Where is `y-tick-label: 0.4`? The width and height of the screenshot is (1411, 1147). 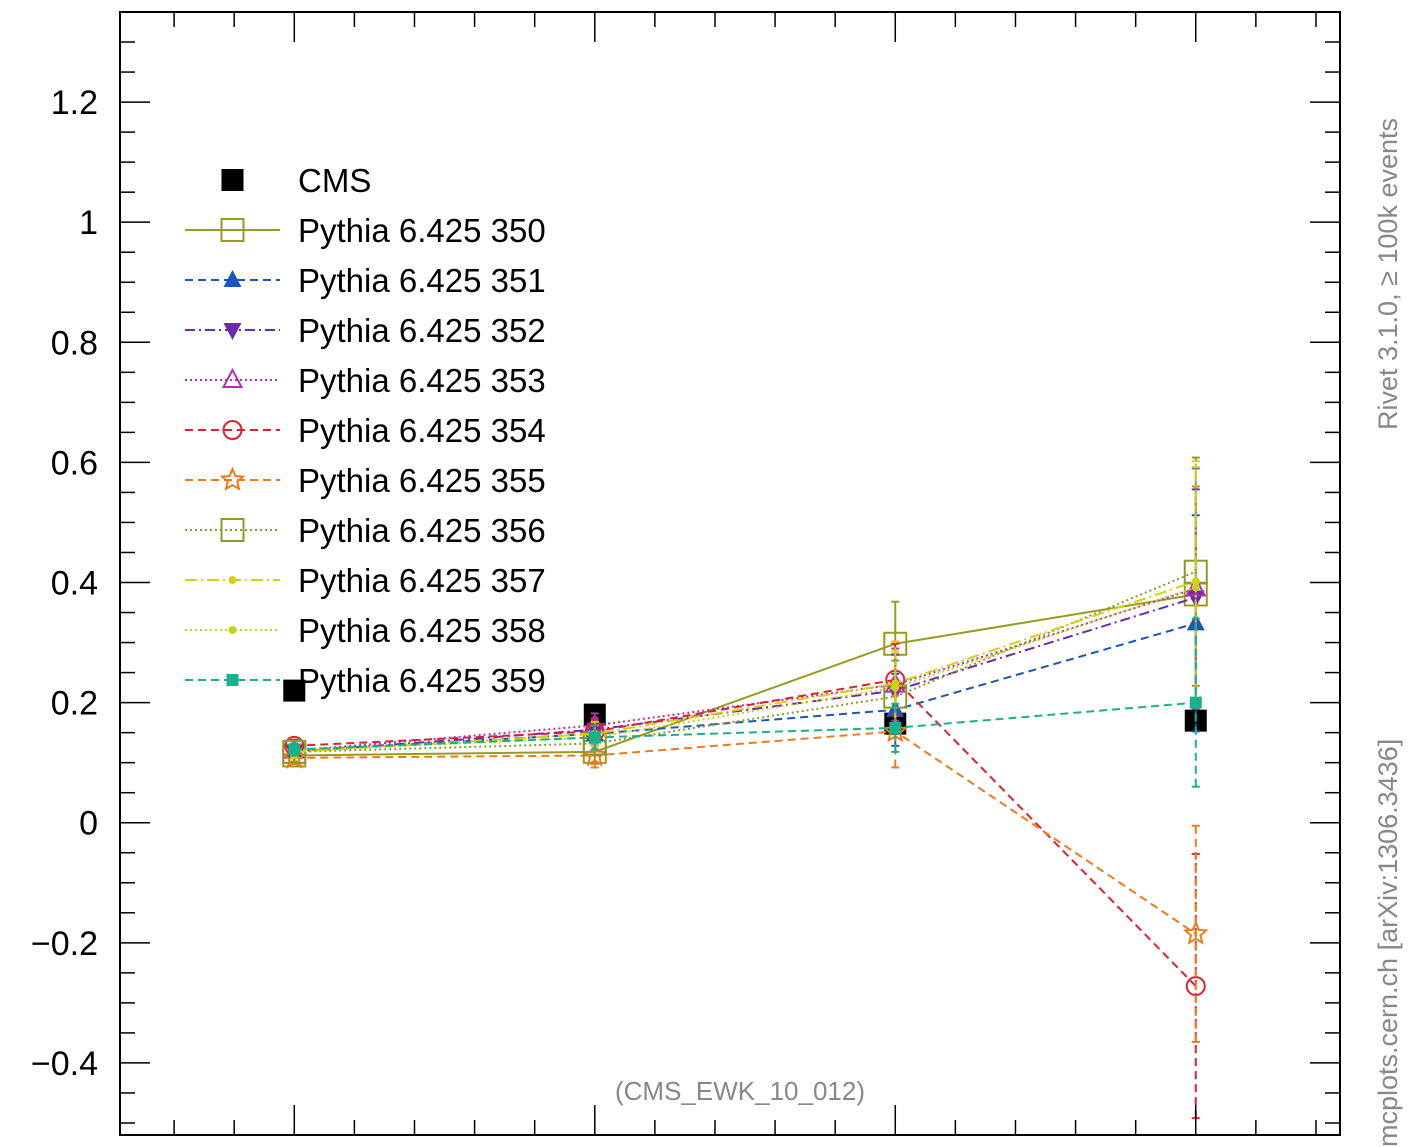 y-tick-label: 0.4 is located at coordinates (74, 584).